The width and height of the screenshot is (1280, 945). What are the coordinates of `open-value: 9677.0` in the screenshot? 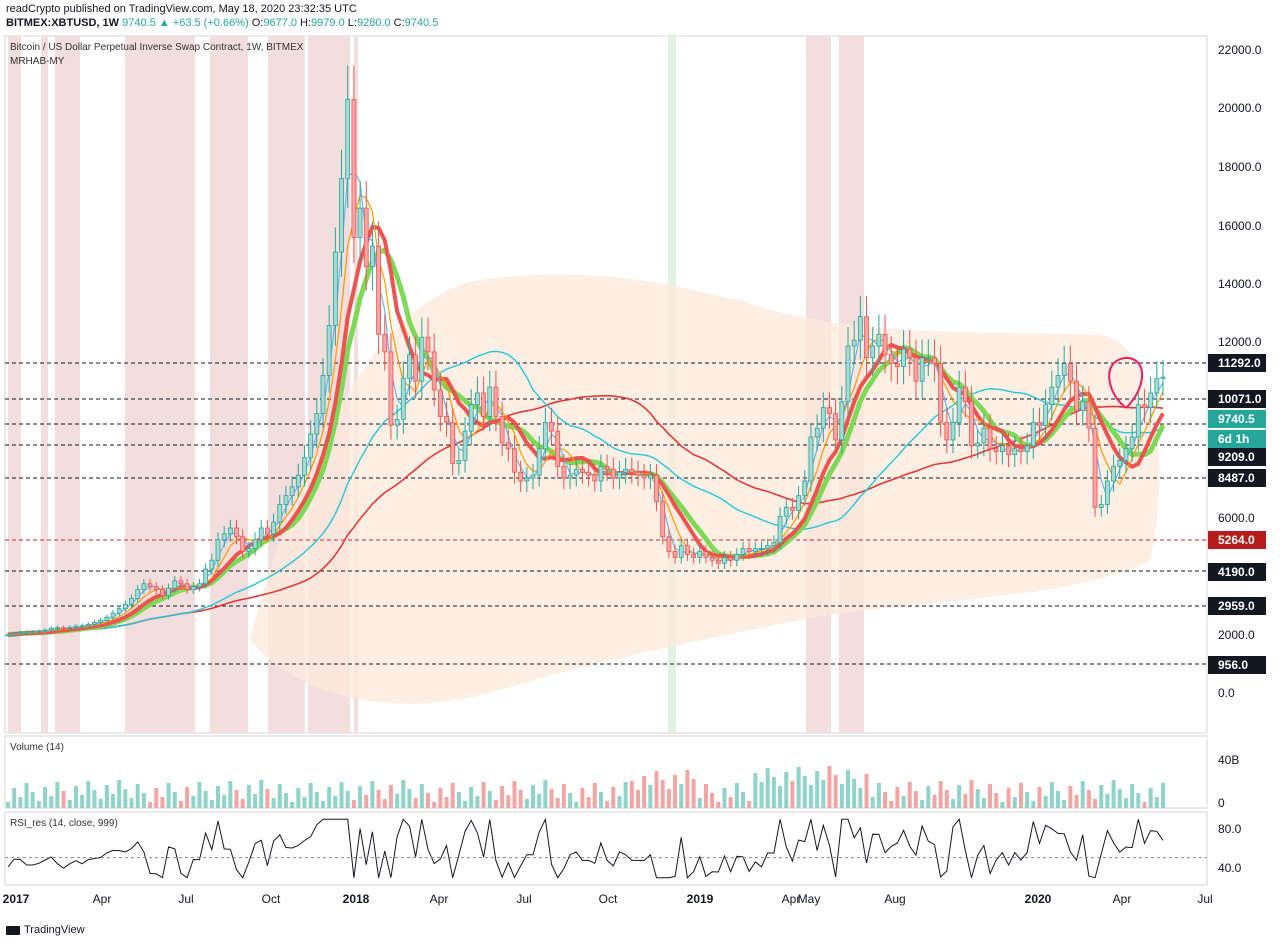 It's located at (280, 23).